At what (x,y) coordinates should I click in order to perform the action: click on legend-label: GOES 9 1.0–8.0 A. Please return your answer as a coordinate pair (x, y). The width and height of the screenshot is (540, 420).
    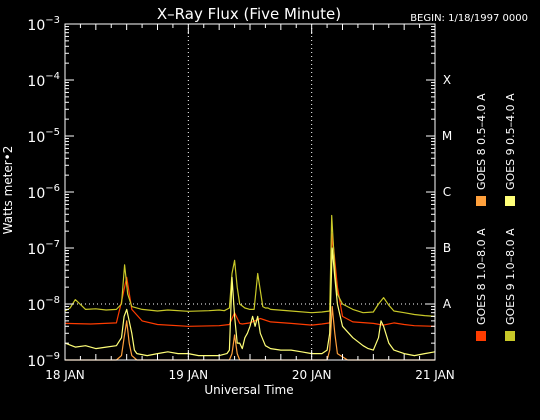
    Looking at the image, I should click on (510, 276).